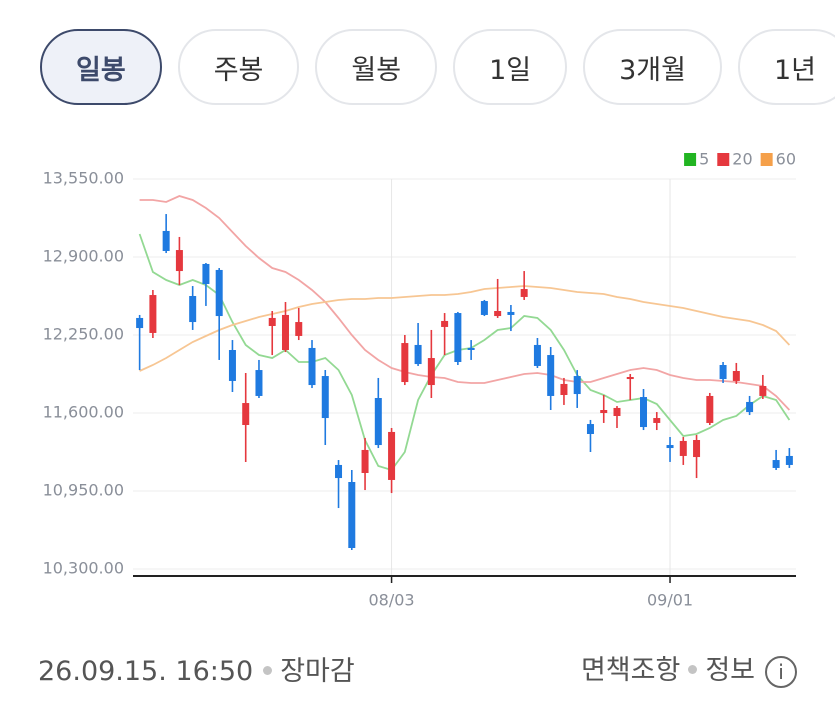  I want to click on x-tick-label: 08/03, so click(392, 600).